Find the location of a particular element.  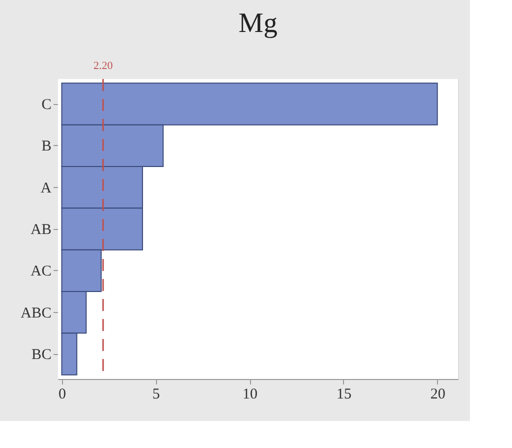

x-tick-label: 0 is located at coordinates (62, 394).